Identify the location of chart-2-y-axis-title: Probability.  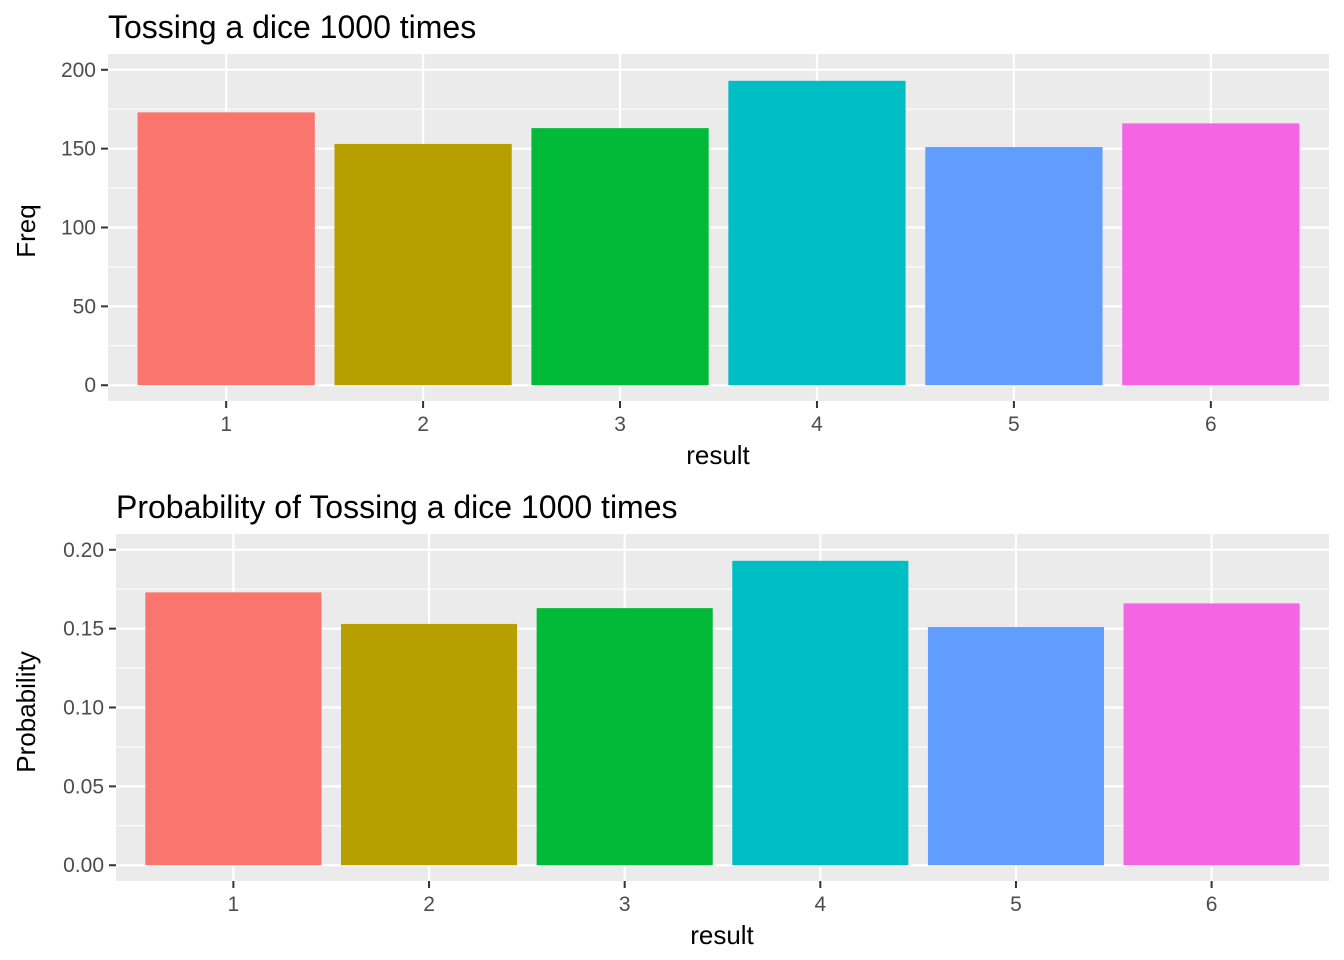
(26, 711).